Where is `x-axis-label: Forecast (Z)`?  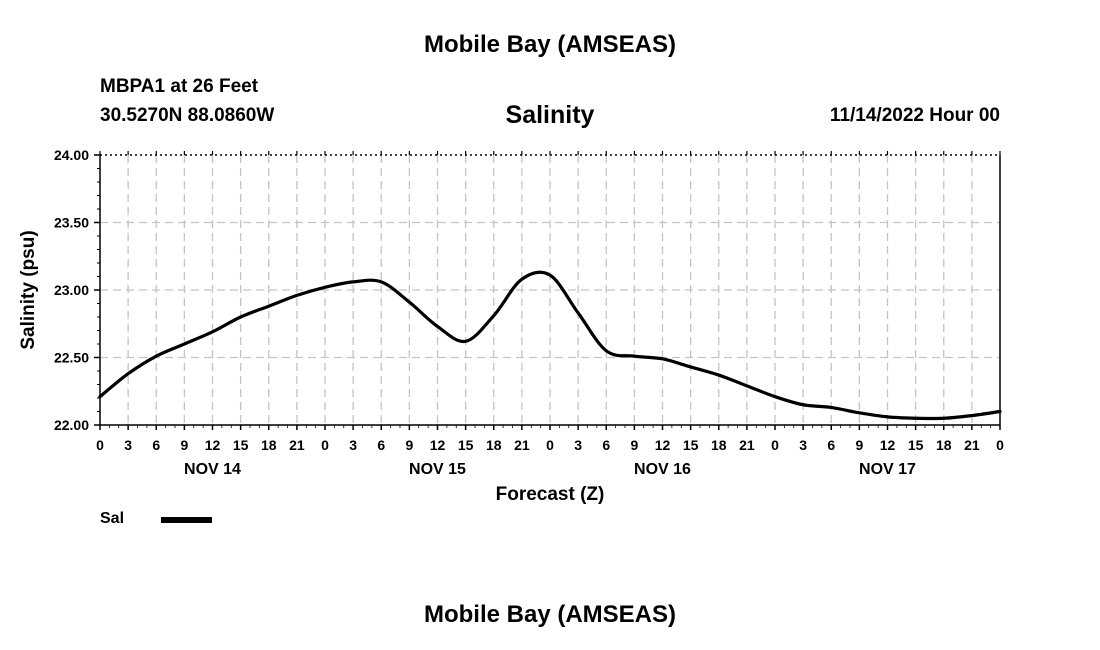 x-axis-label: Forecast (Z) is located at coordinates (550, 494).